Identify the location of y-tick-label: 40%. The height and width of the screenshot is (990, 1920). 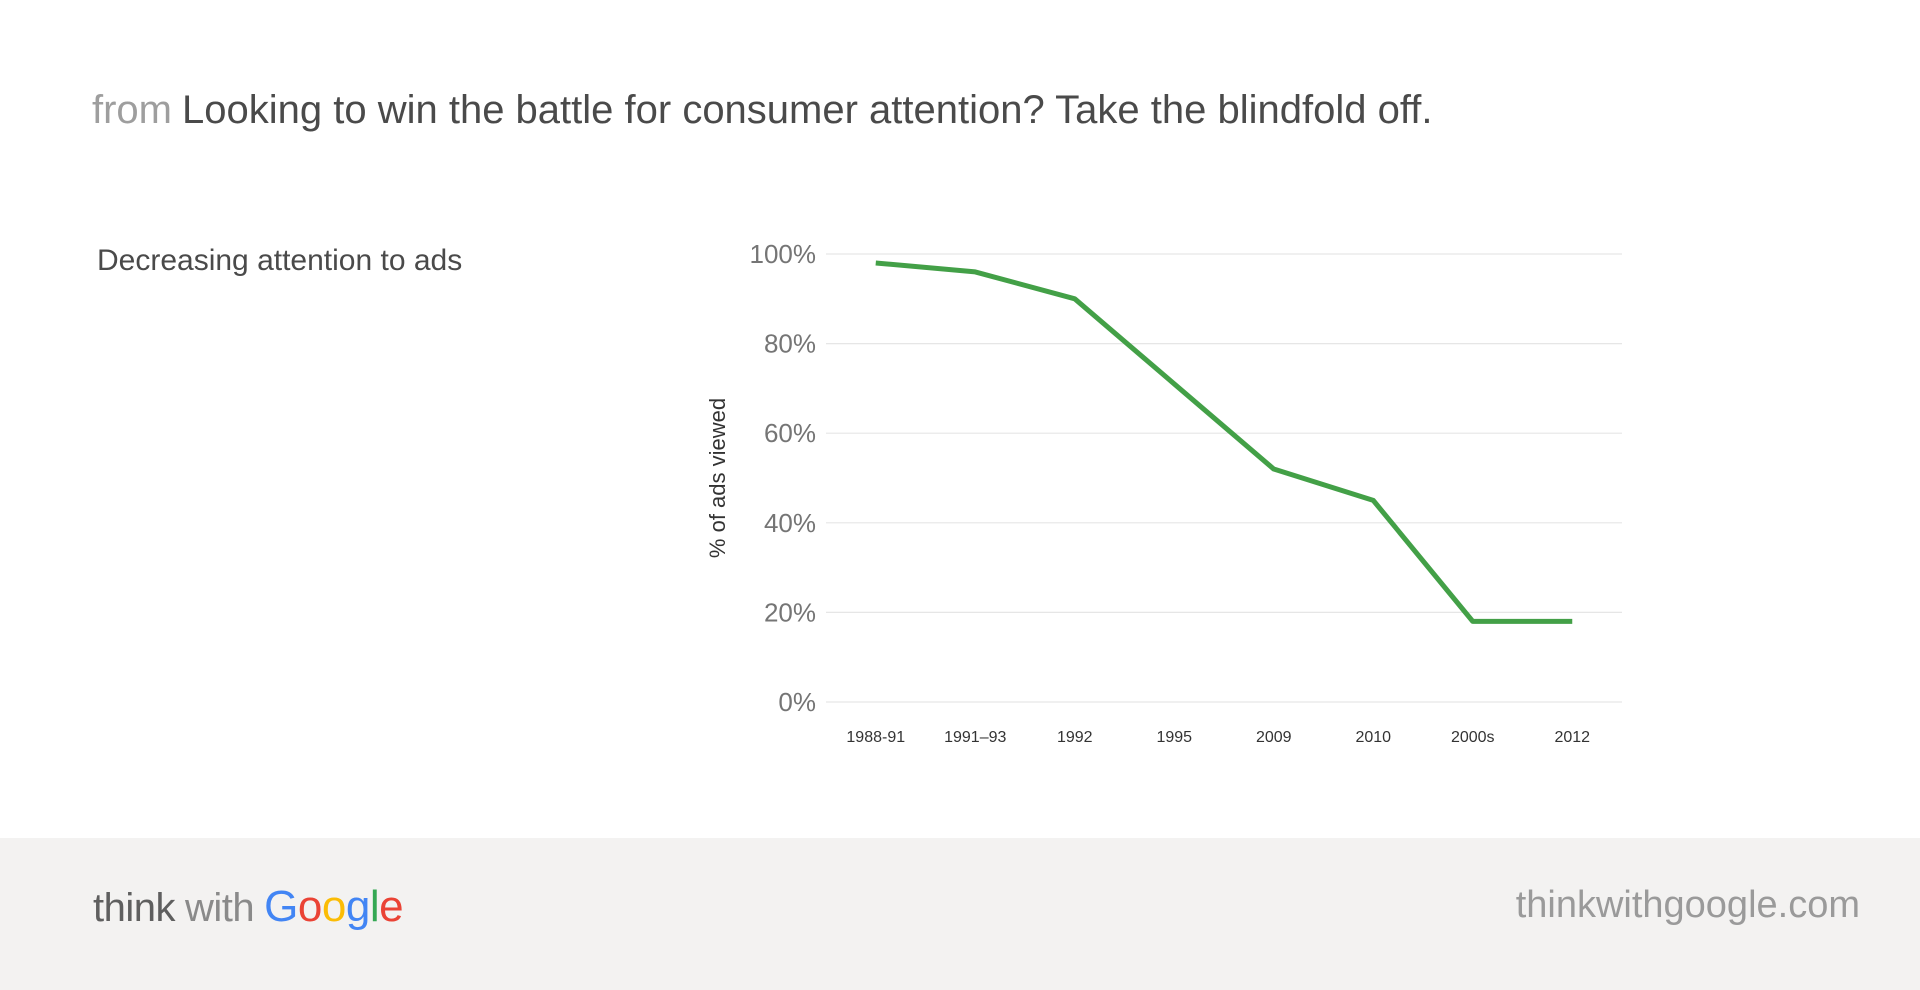
(790, 523).